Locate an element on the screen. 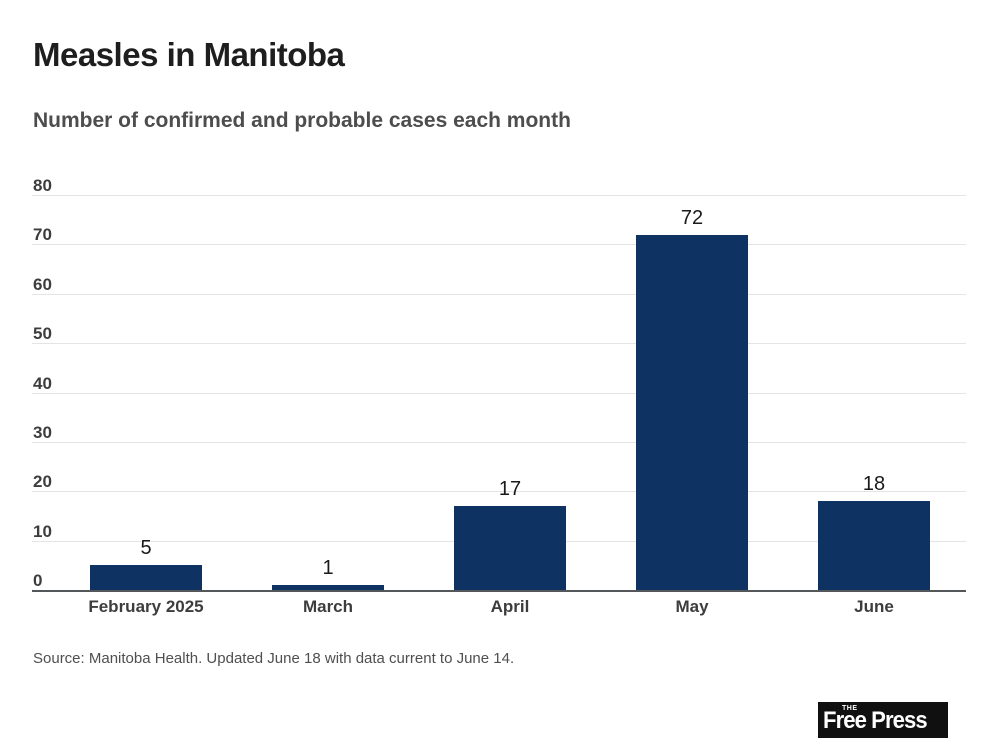  bar-value-label: 17 is located at coordinates (510, 489).